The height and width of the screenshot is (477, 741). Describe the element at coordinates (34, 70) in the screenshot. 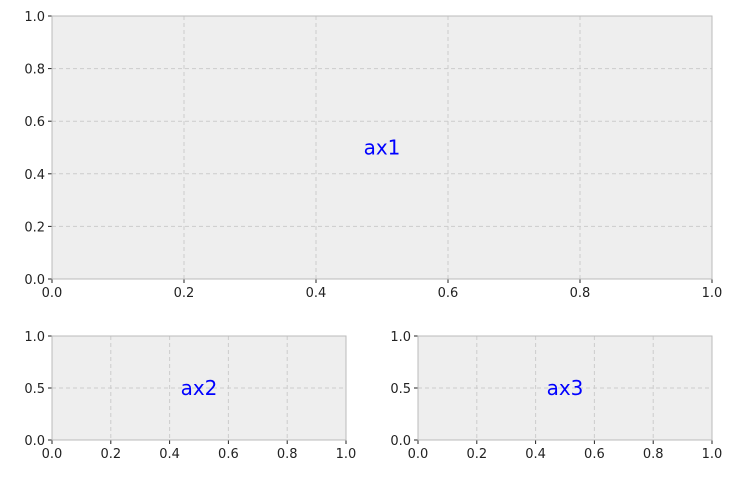

I see `y-tick-label: 0.8` at that location.